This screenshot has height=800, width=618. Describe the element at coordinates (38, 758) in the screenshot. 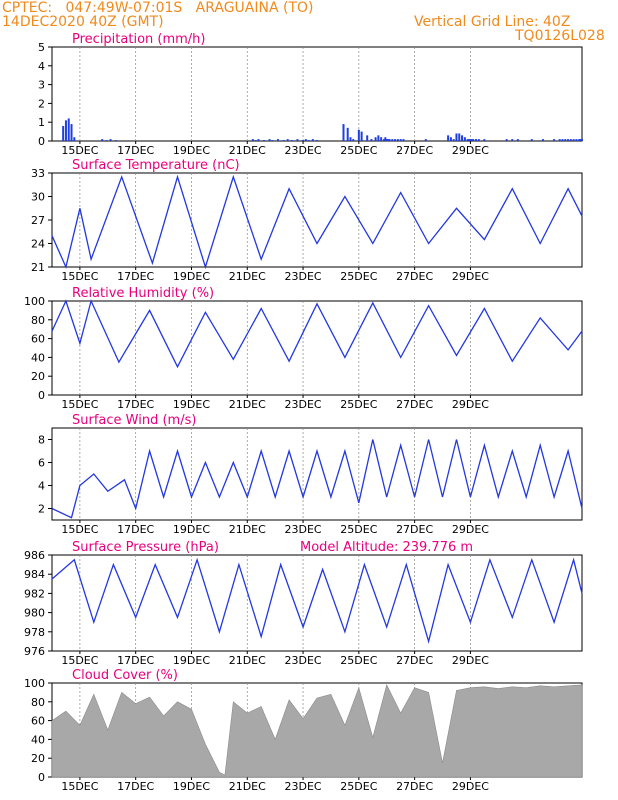

I see `cloud-ytick-1: 20` at that location.